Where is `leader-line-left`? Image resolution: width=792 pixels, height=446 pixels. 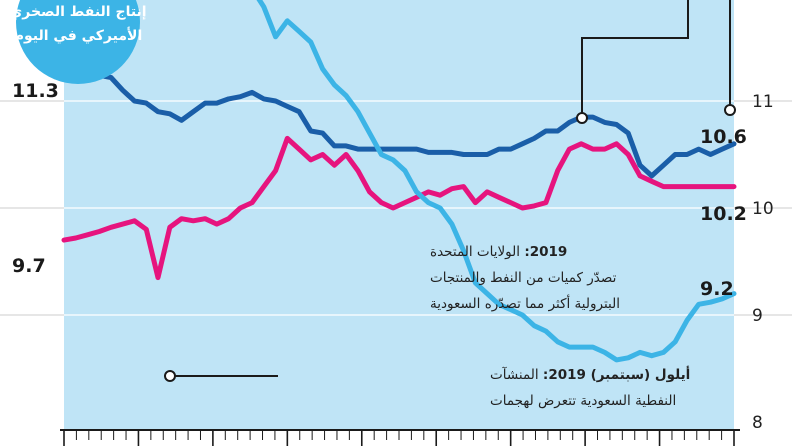
leader-line-left is located at coordinates (635, 59).